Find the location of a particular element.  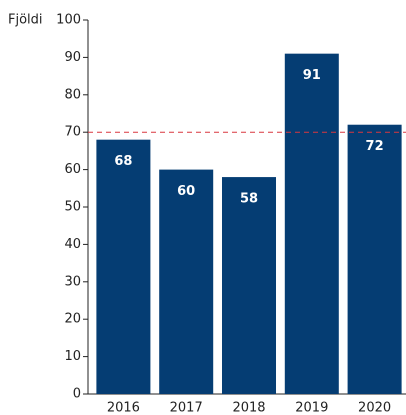

y-tick-label: 10 is located at coordinates (72, 356).